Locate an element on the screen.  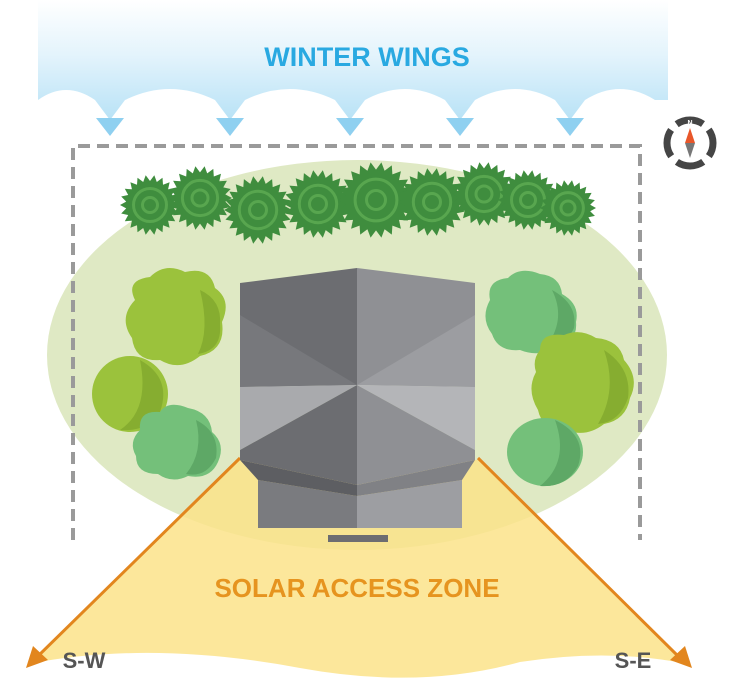
compass-north-label: N is located at coordinates (689, 123).